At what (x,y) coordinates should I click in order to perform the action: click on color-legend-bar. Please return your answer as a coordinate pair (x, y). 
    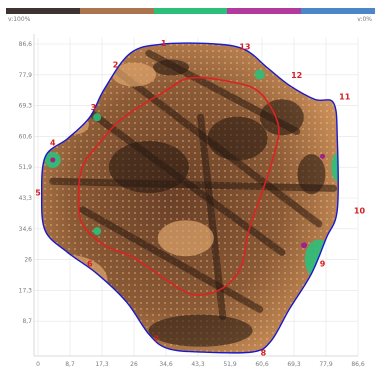
    Looking at the image, I should click on (190, 11).